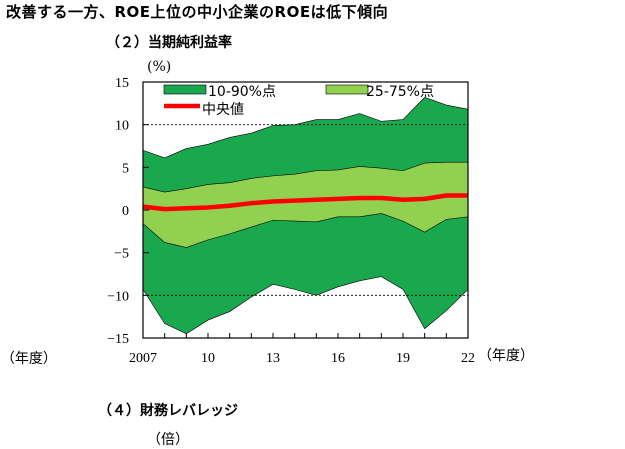  What do you see at coordinates (223, 110) in the screenshot?
I see `legend-label-2: 中央値` at bounding box center [223, 110].